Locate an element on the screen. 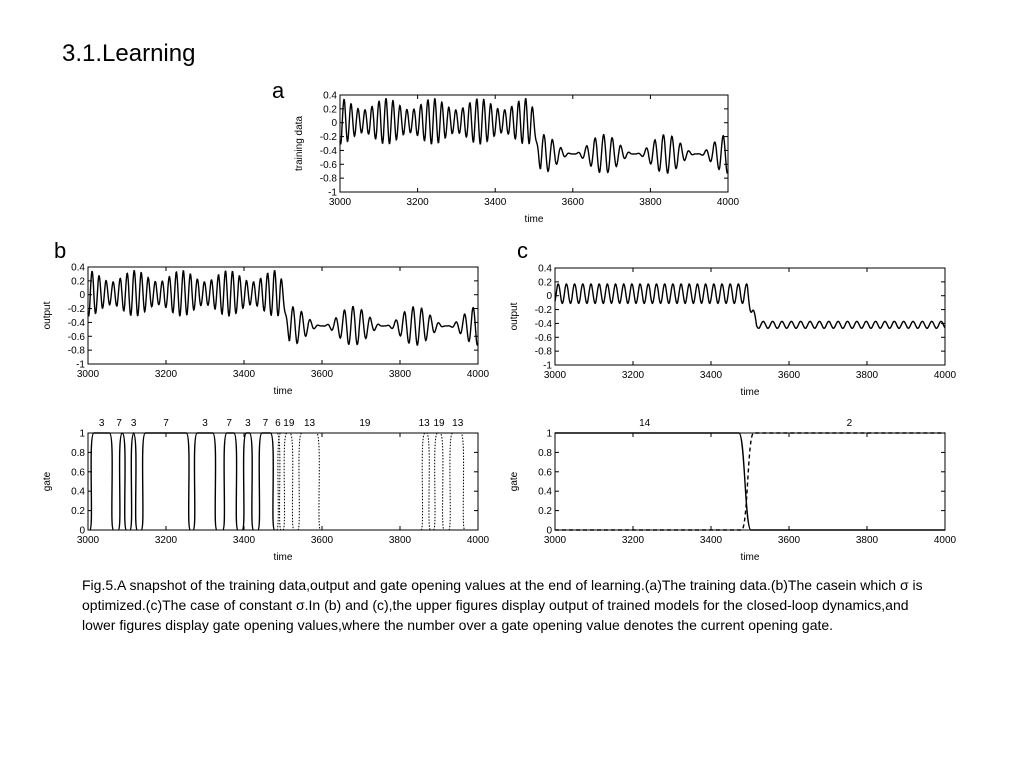 The height and width of the screenshot is (768, 1024). gate-number-label: 14 is located at coordinates (645, 423).